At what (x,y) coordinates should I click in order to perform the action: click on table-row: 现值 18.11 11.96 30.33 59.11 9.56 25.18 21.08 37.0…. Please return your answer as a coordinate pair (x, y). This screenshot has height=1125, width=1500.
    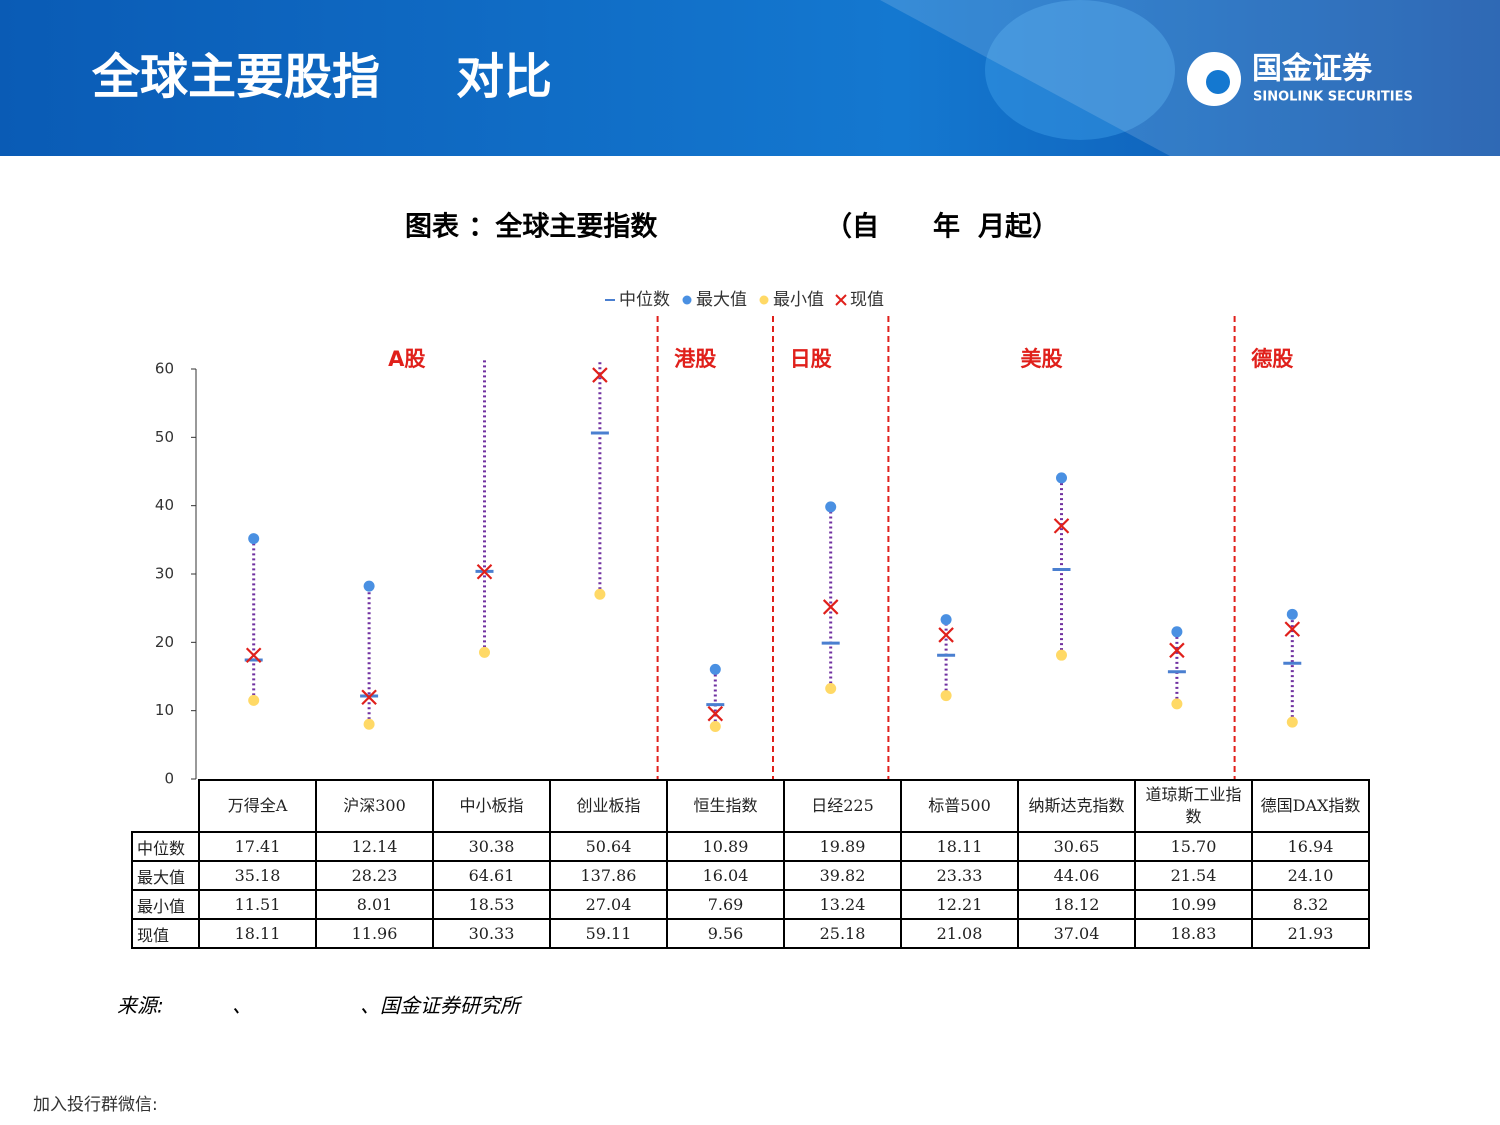
    Looking at the image, I should click on (750, 933).